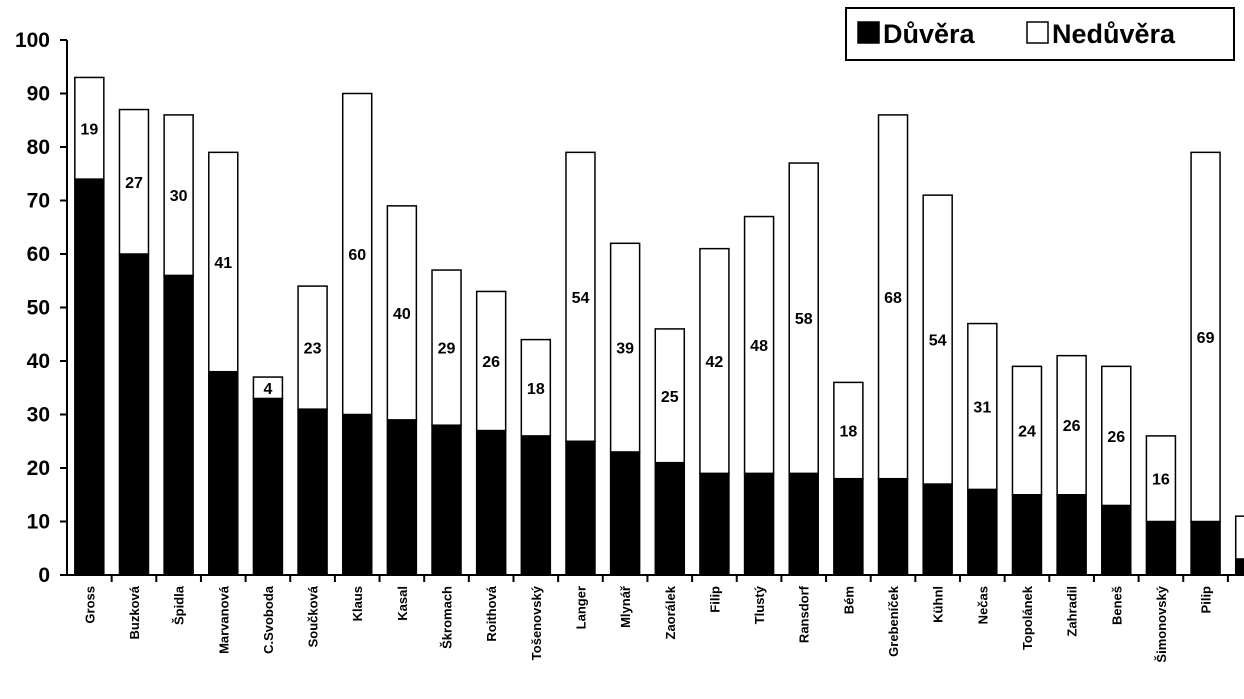 The width and height of the screenshot is (1244, 699). I want to click on x-tick-label: Beneš, so click(1116, 605).